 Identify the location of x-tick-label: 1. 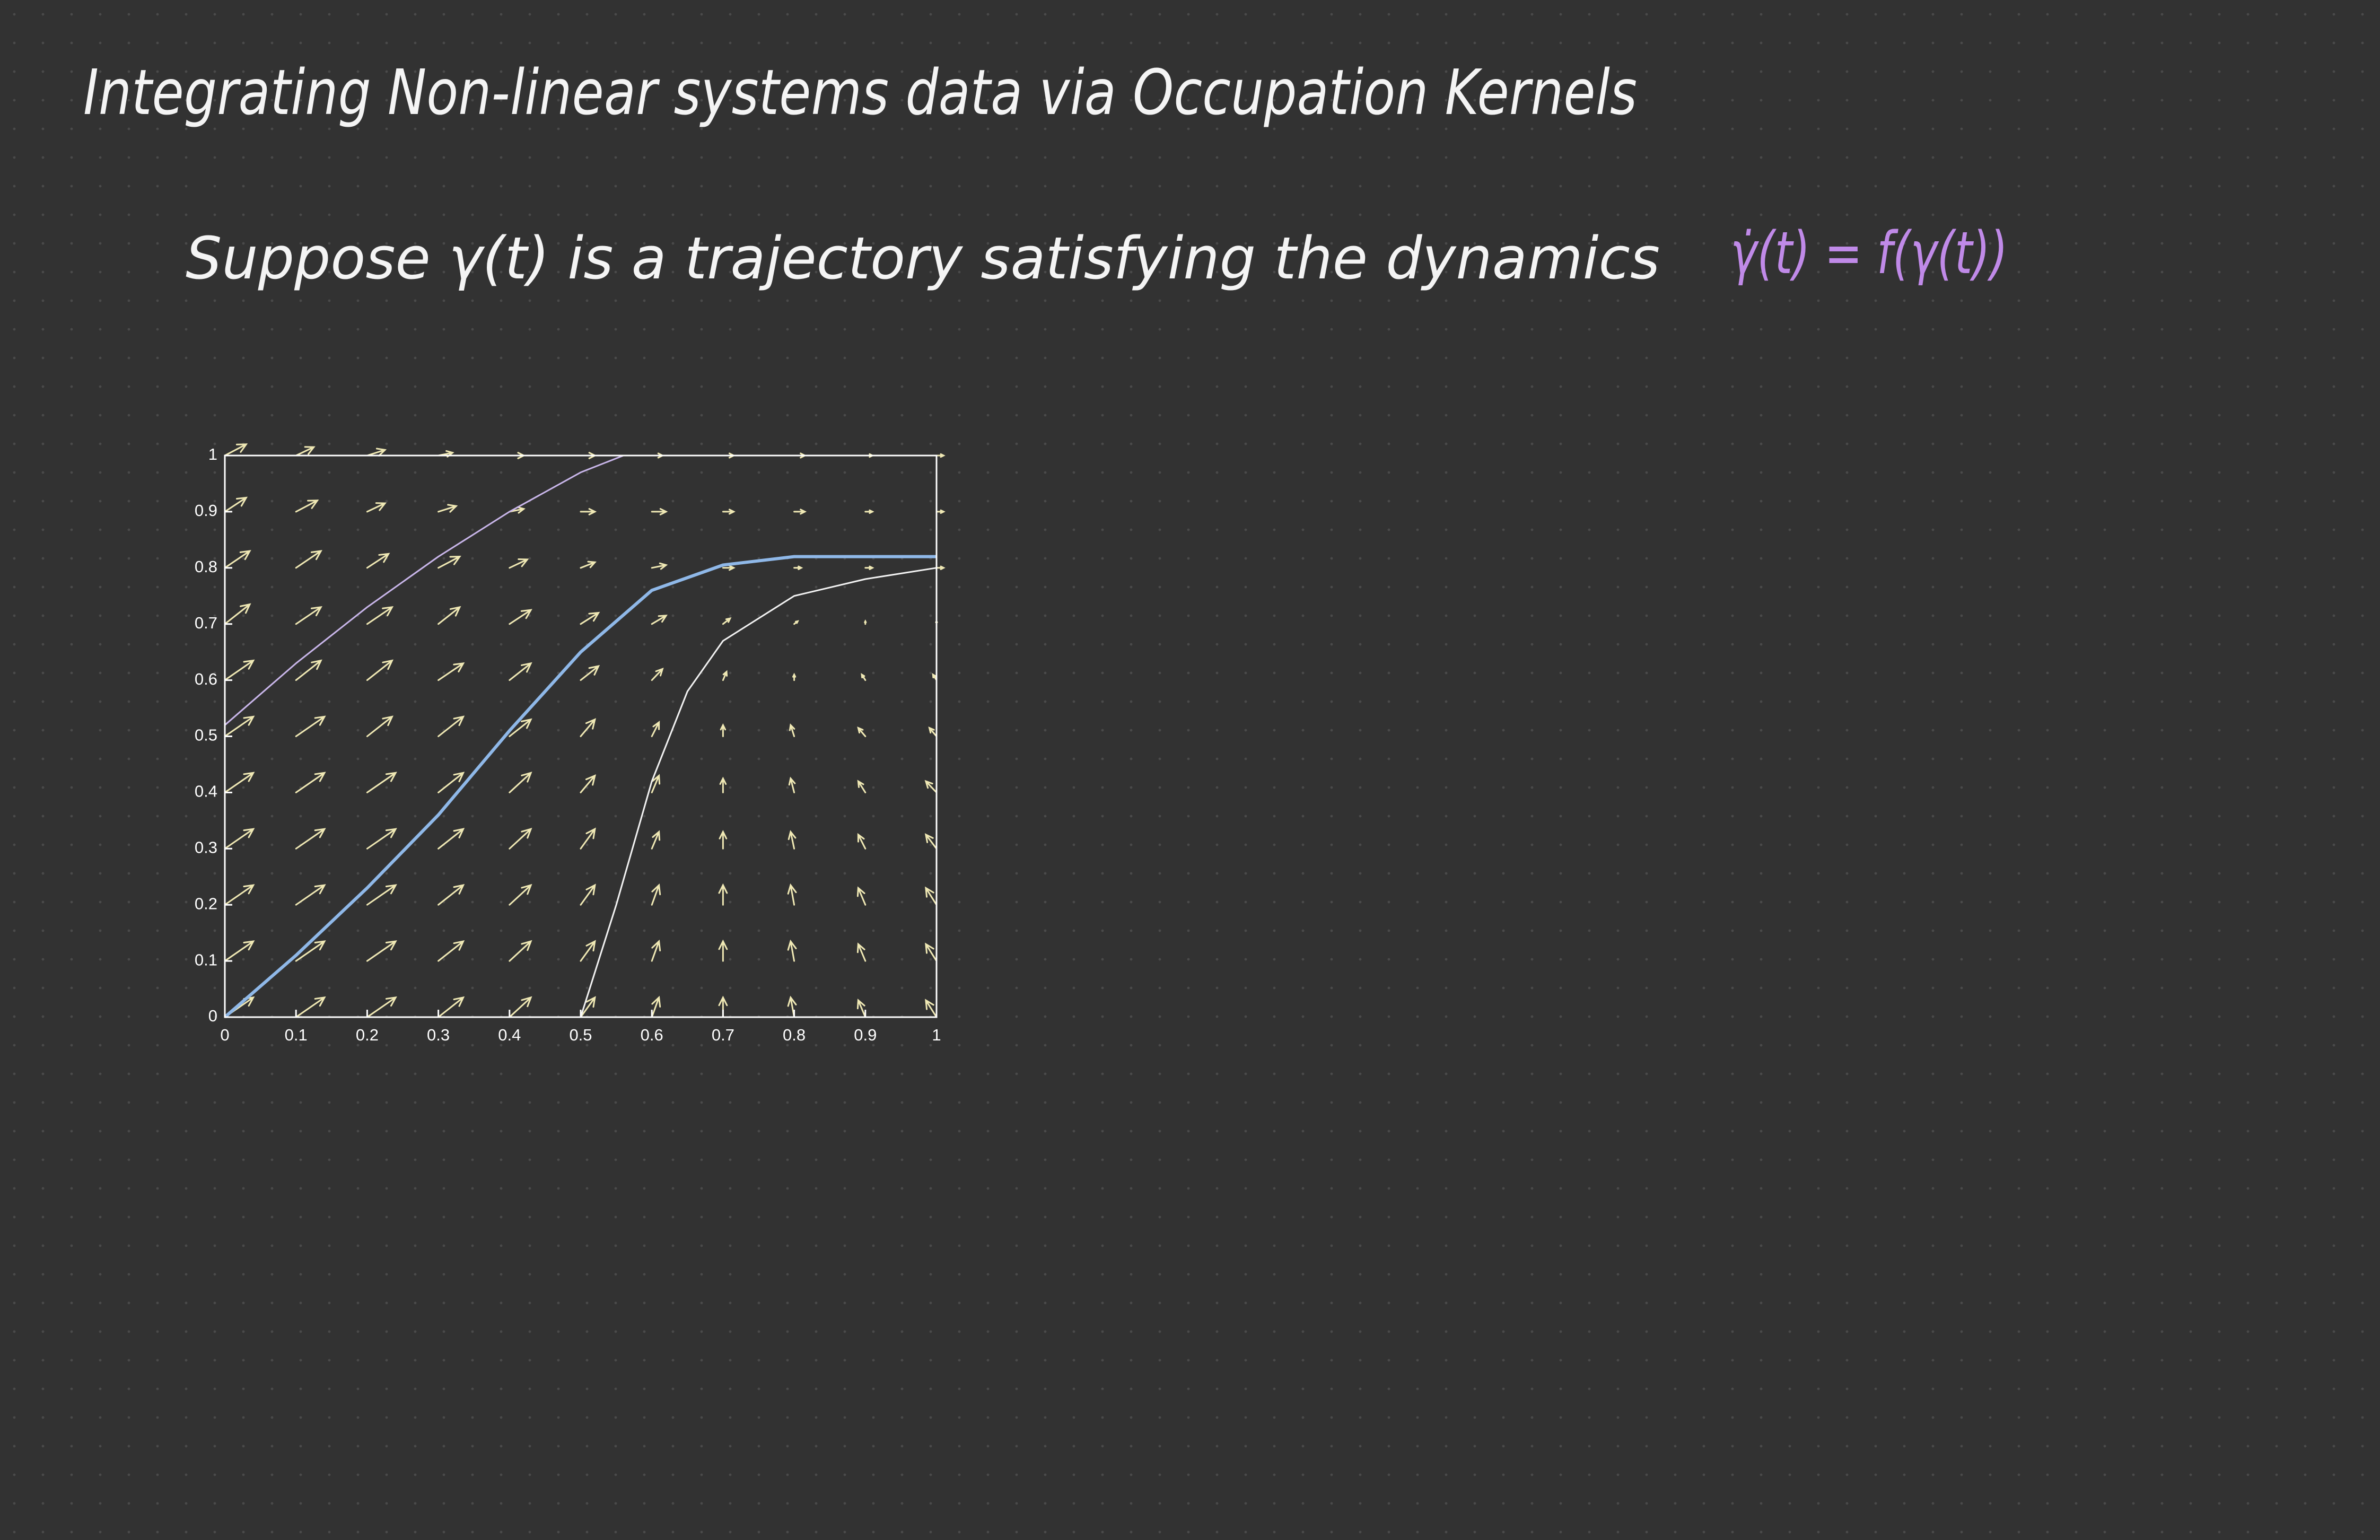
(936, 1035).